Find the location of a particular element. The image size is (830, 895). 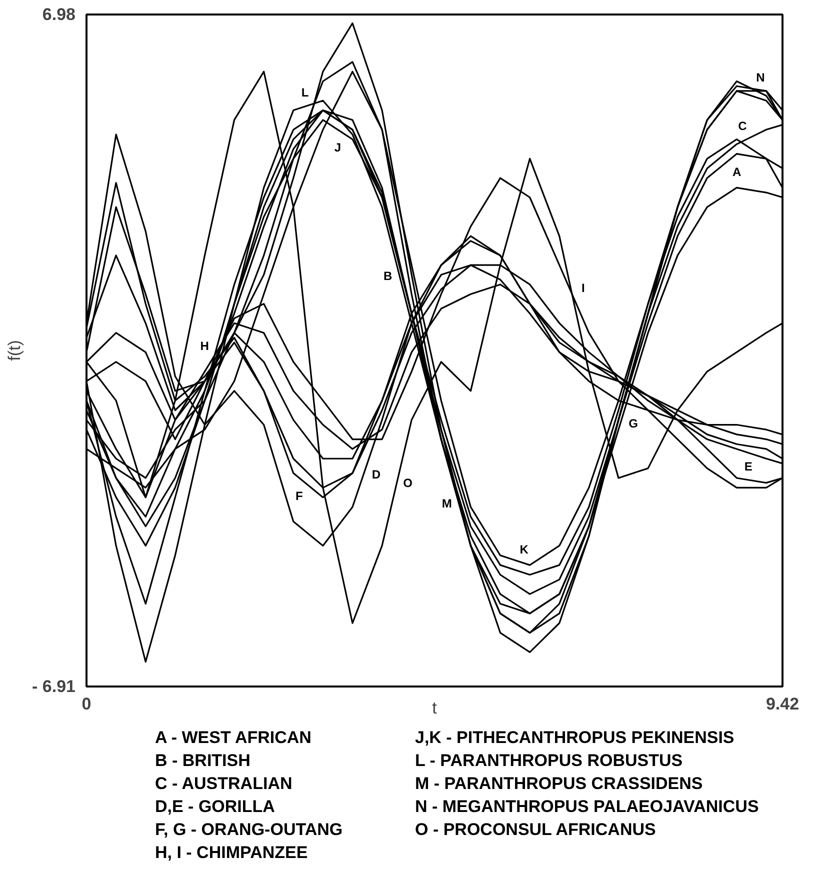

text: N - MEGANTHROPUS PALAEOJAVANICUS is located at coordinates (587, 807).